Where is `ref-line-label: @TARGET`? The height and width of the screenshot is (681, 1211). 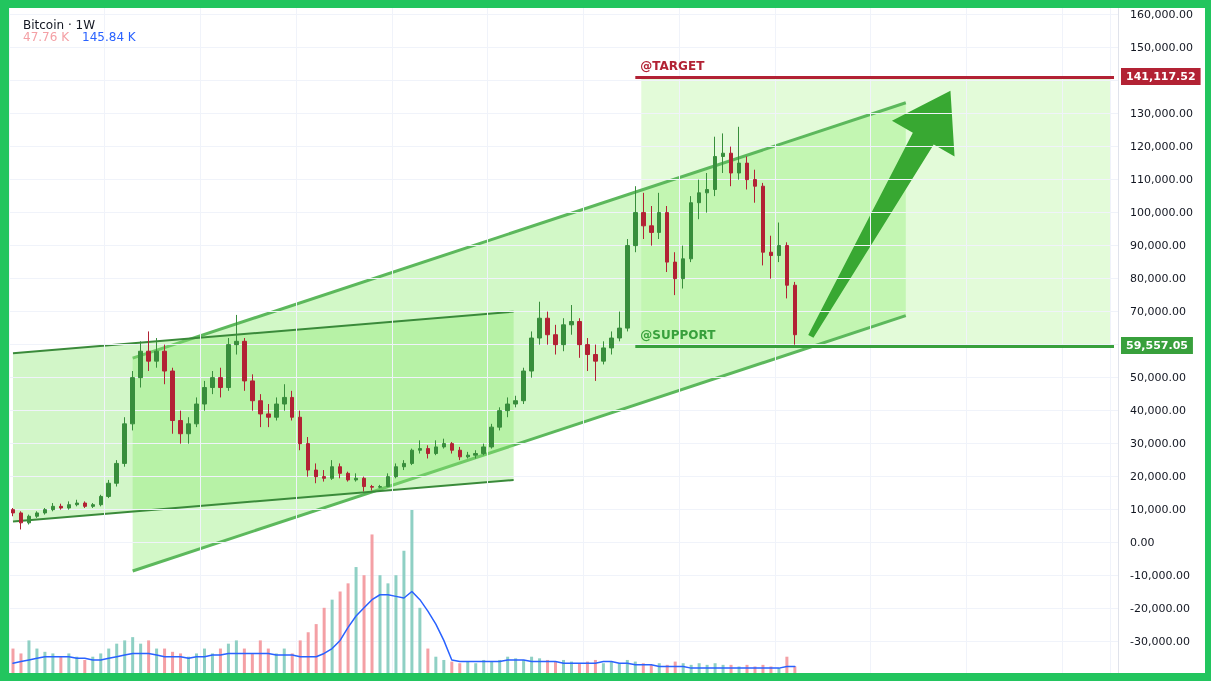
ref-line-label: @TARGET is located at coordinates (673, 65).